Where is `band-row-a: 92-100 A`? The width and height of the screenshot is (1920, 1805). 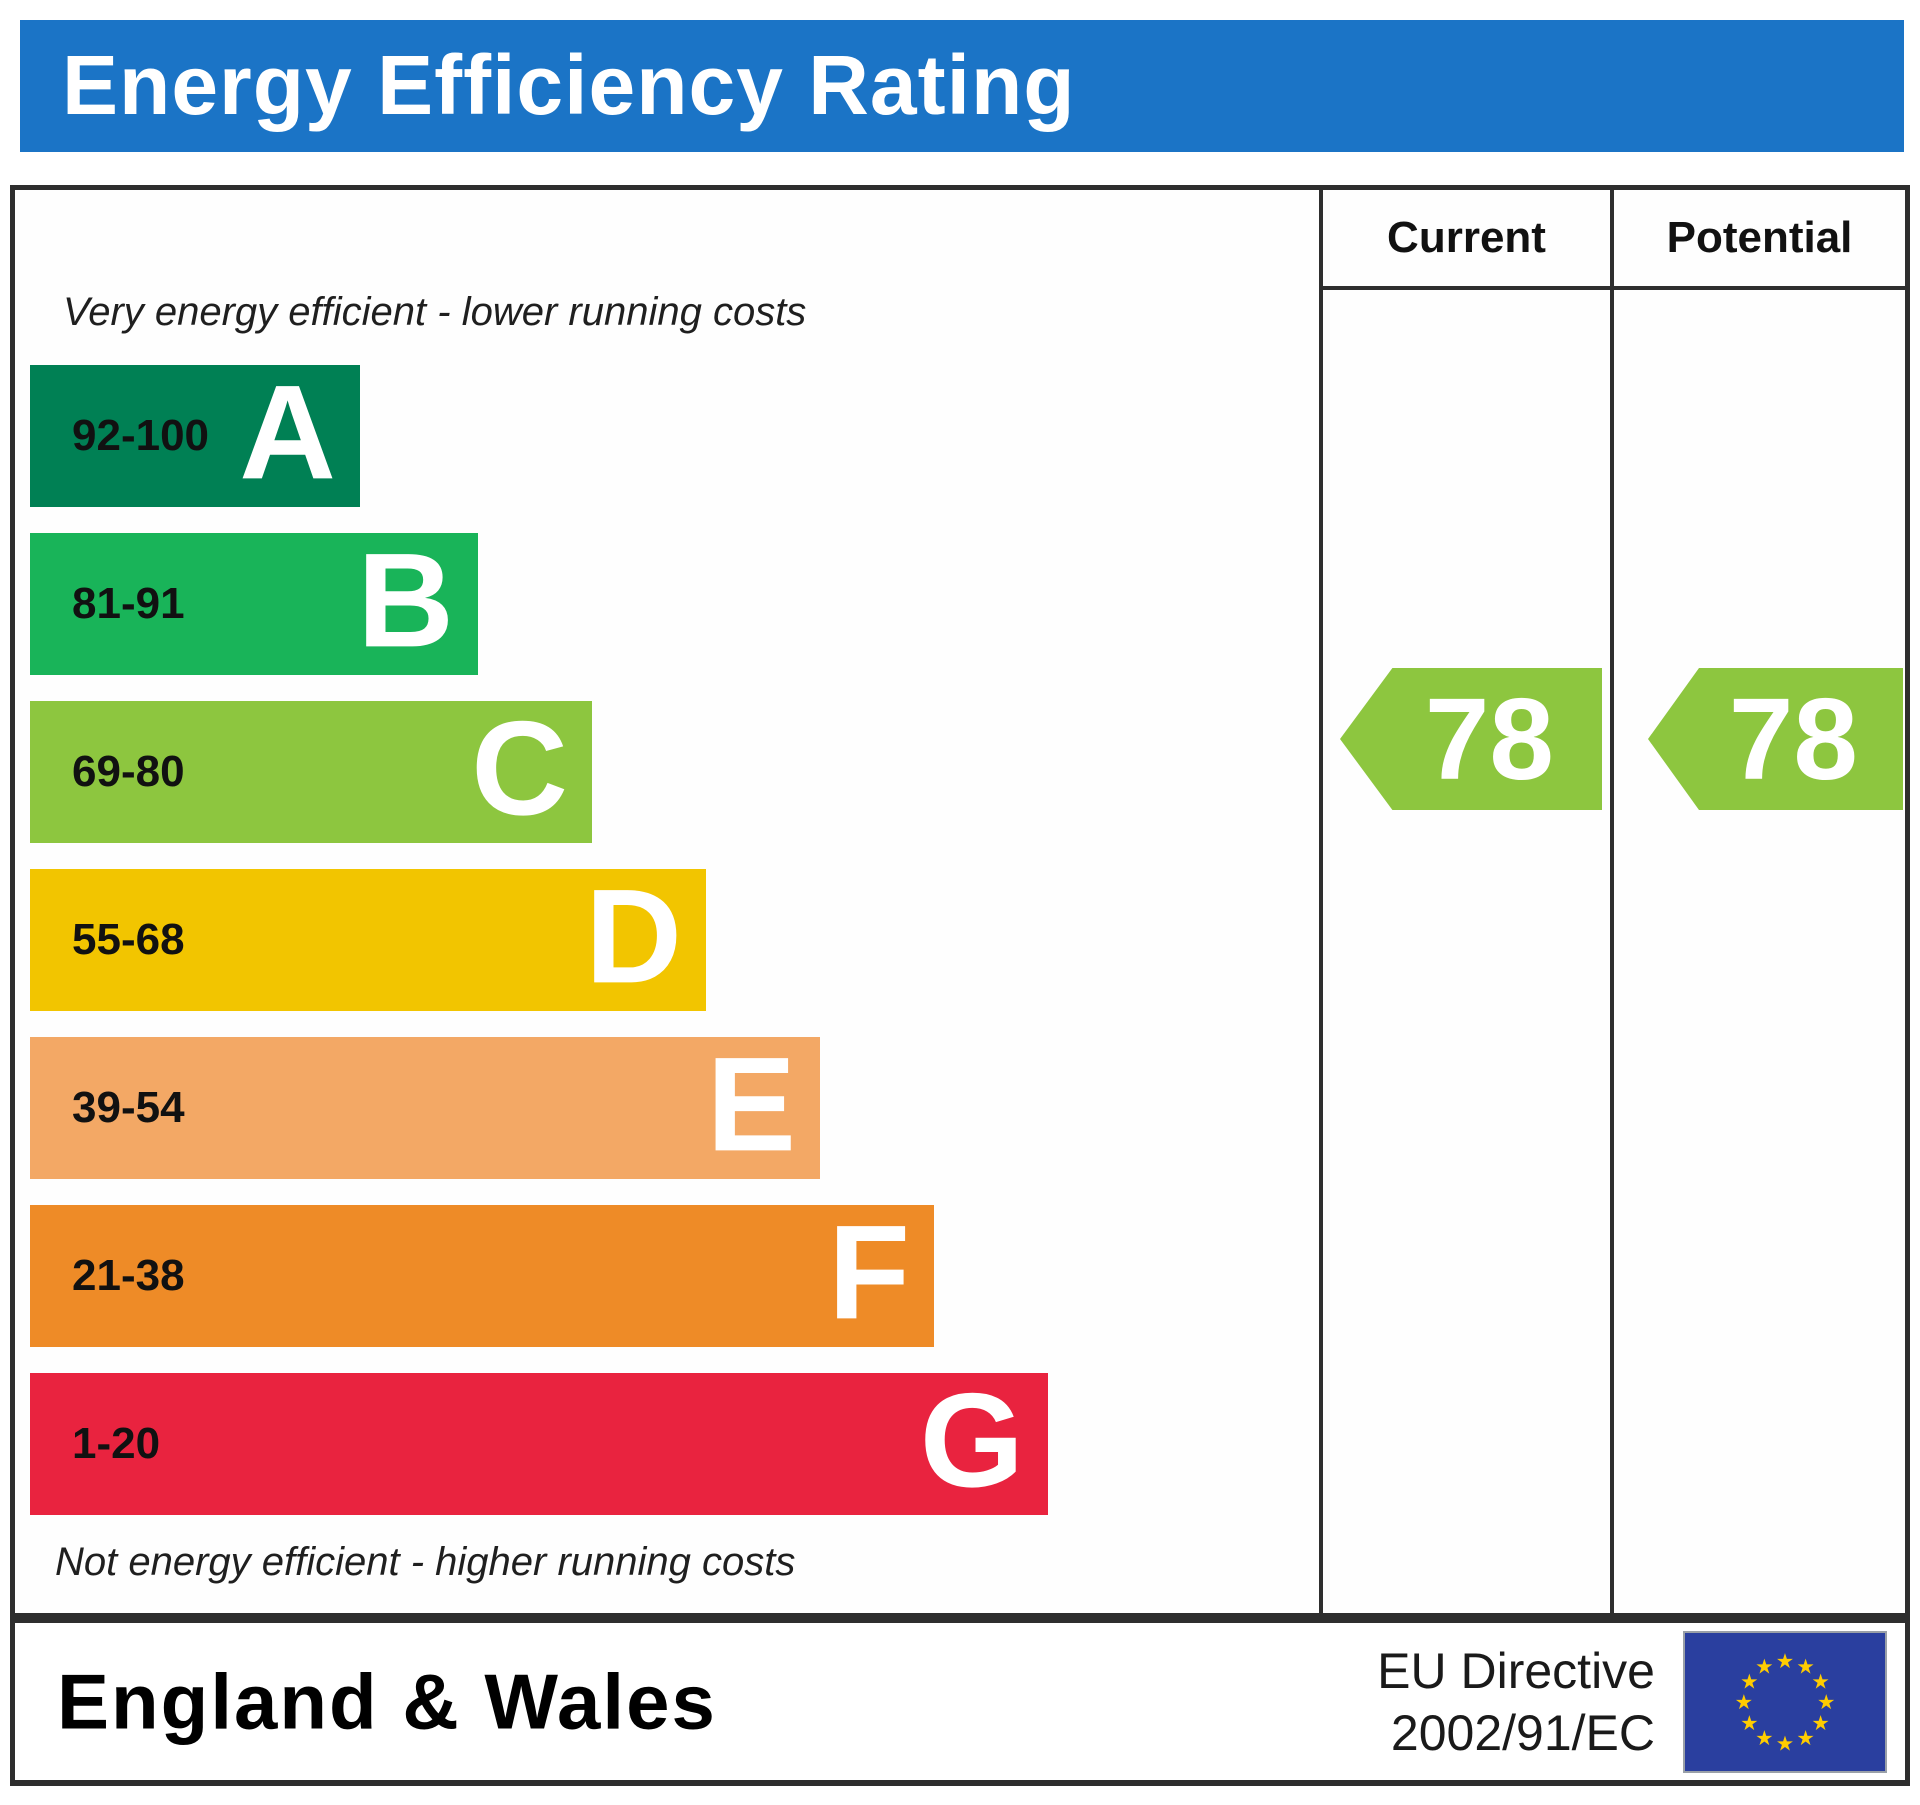
band-row-a: 92-100 A is located at coordinates (195, 436).